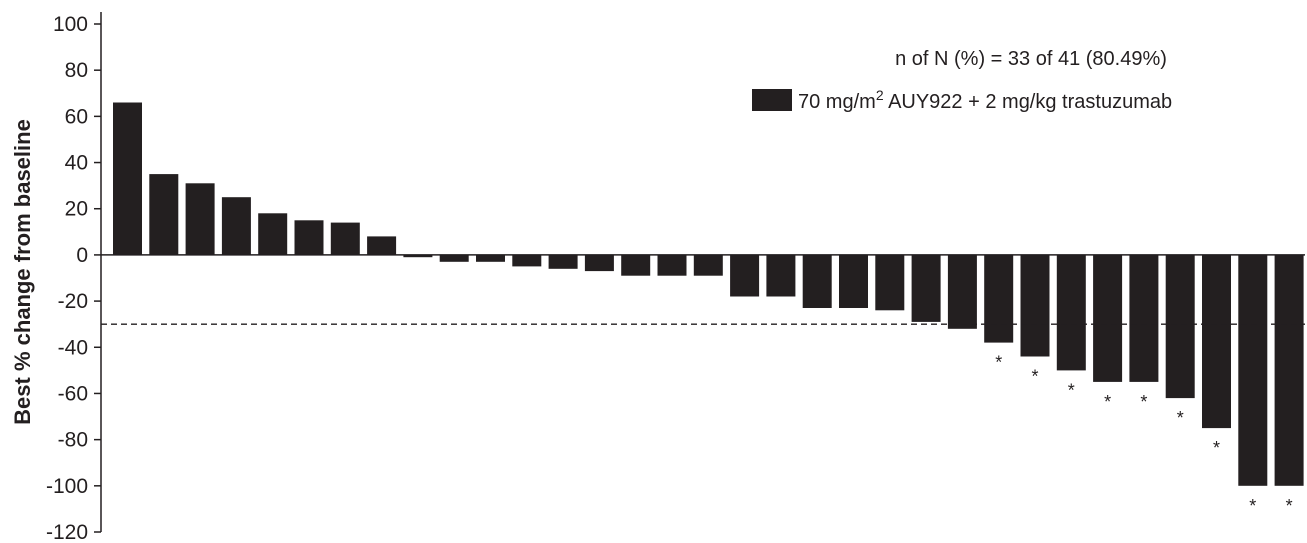  I want to click on legend: 70 mg/m2 AUY922 + 2 mg/kg trastuzumab, so click(962, 100).